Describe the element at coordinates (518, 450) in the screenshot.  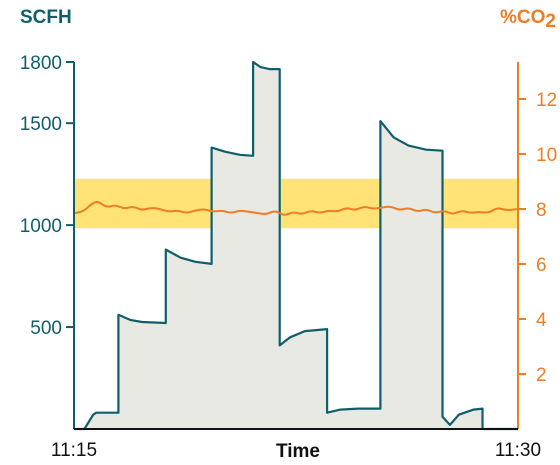
I see `x-tick-label-end: 11:30` at that location.